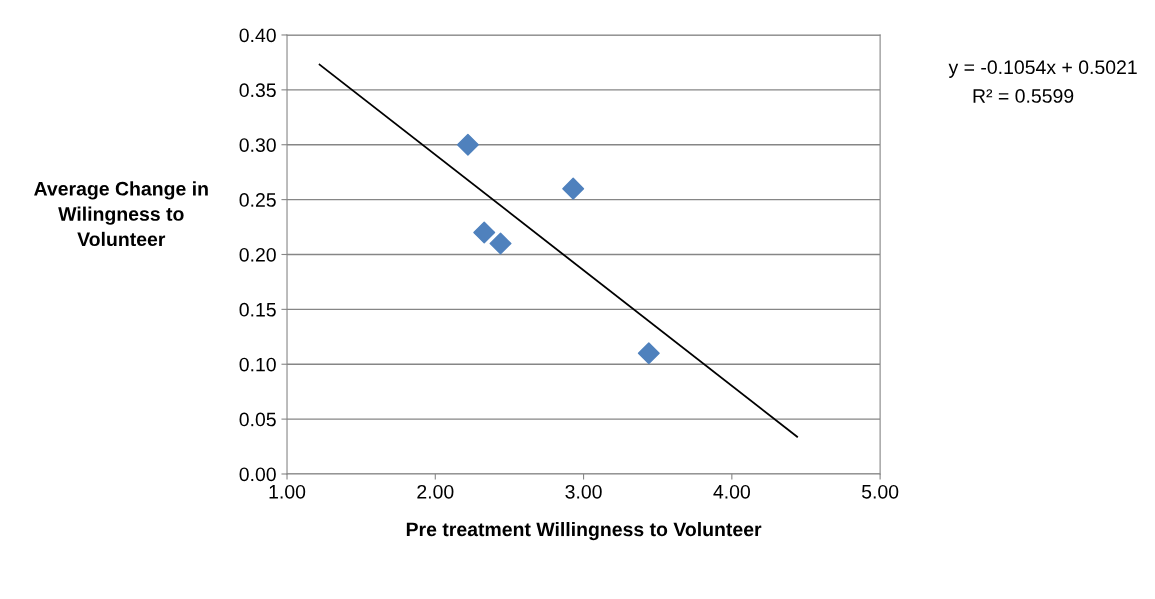  What do you see at coordinates (1042, 69) in the screenshot?
I see `text: y = -0.1054x + 0.5021` at bounding box center [1042, 69].